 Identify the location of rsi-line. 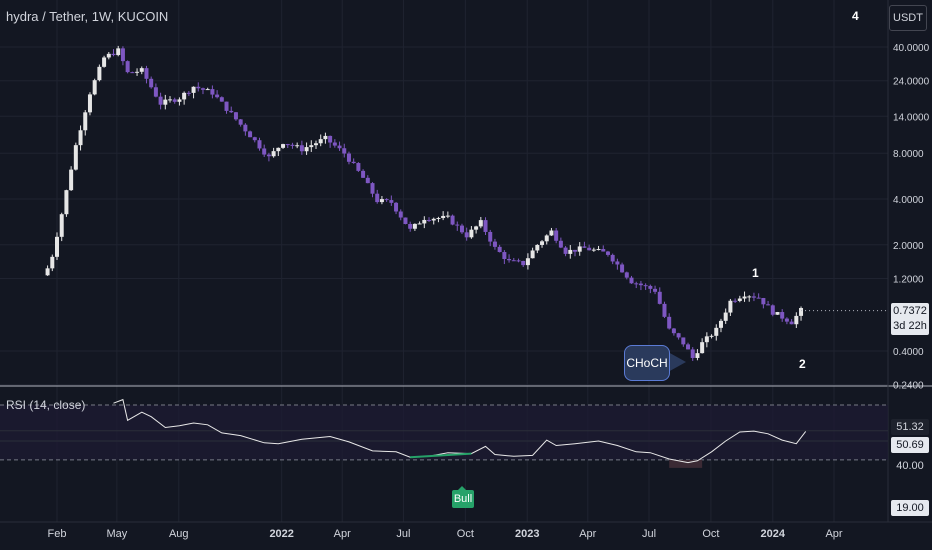
(460, 431).